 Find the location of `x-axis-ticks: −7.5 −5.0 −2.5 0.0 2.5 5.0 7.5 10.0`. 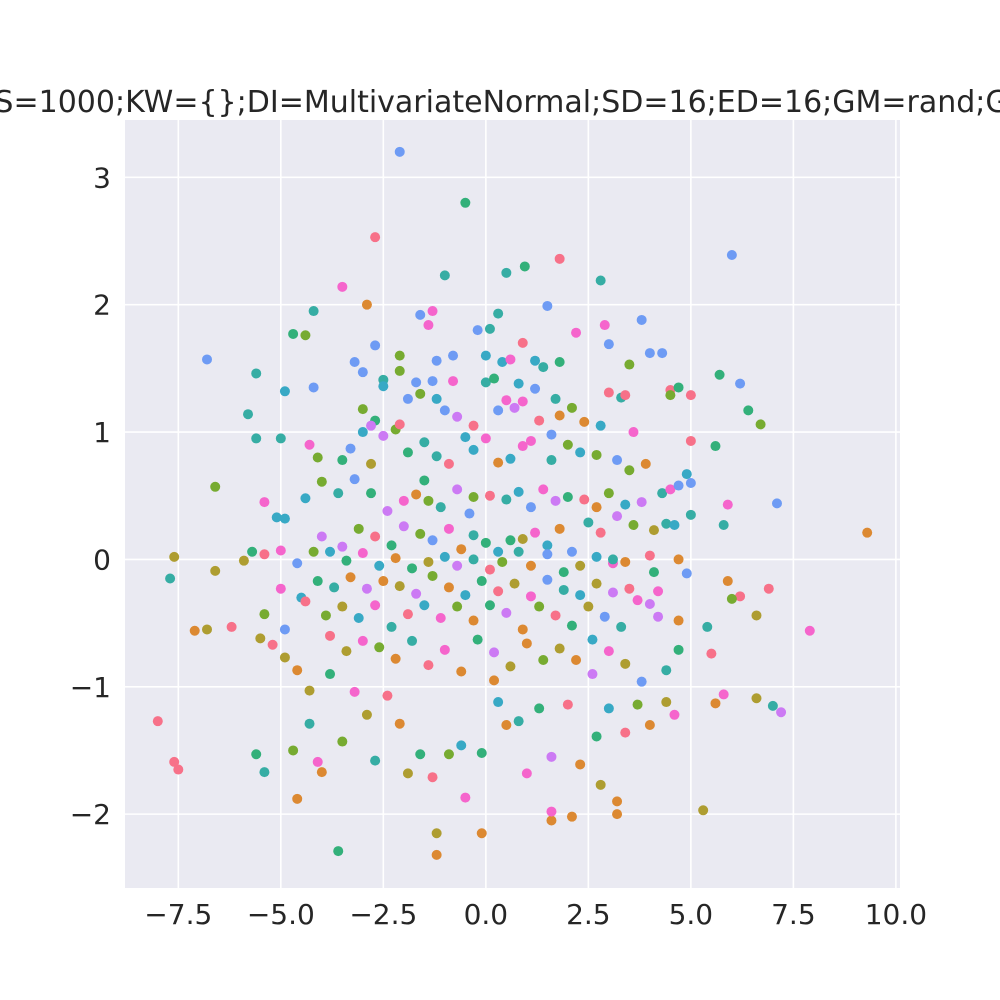

x-axis-ticks: −7.5 −5.0 −2.5 0.0 2.5 5.0 7.5 10.0 is located at coordinates (535, 914).